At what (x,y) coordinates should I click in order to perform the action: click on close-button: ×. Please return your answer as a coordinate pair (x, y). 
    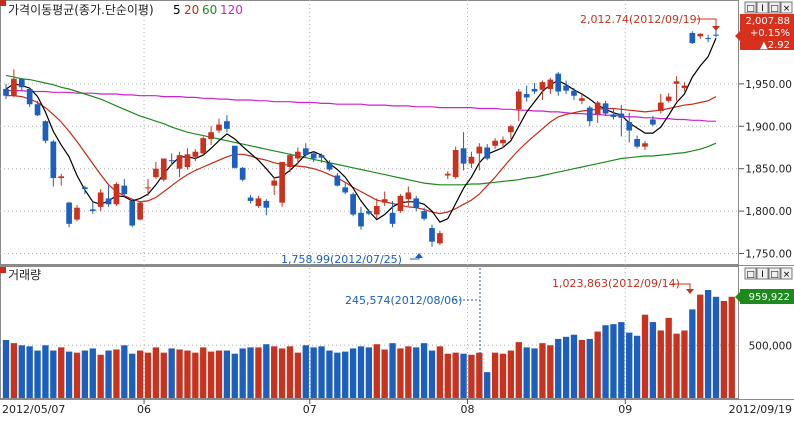
    Looking at the image, I should click on (786, 7).